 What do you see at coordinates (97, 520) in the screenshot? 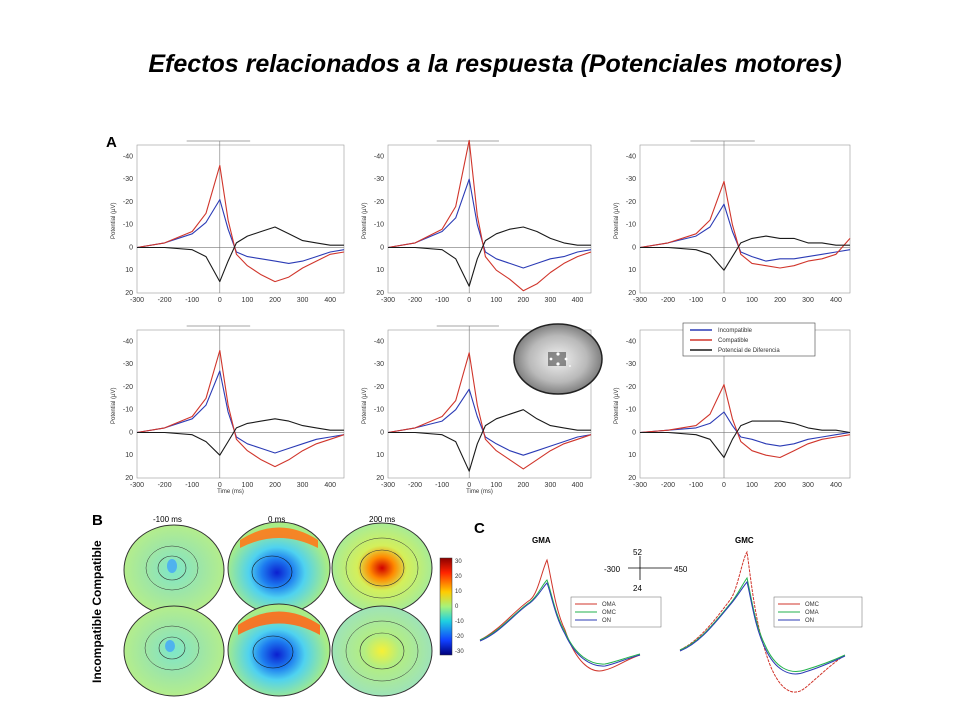
I see `panel-b-label: B` at bounding box center [97, 520].